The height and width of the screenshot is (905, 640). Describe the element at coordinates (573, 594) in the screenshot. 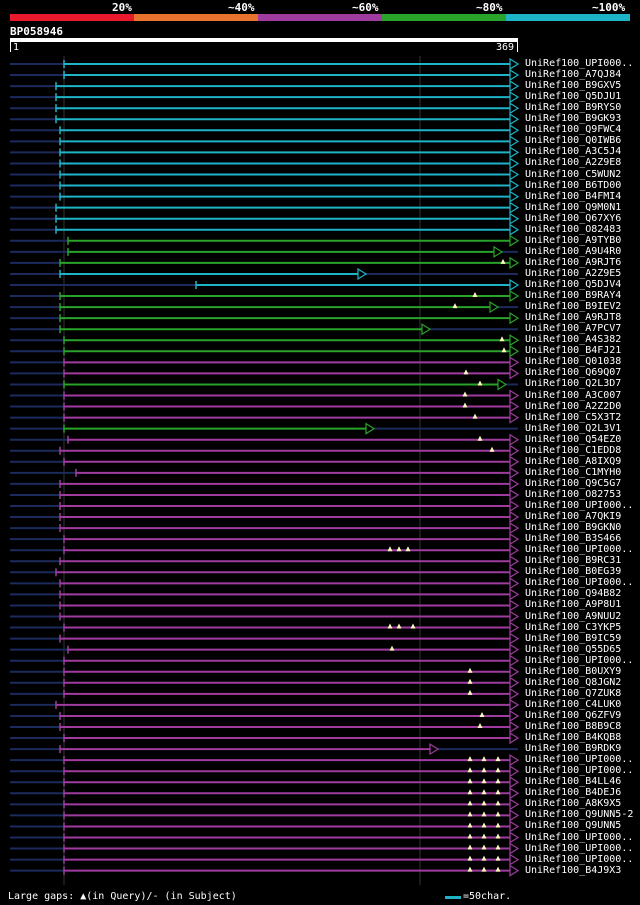

I see `hit-label: UniRef100_Q94B82` at that location.